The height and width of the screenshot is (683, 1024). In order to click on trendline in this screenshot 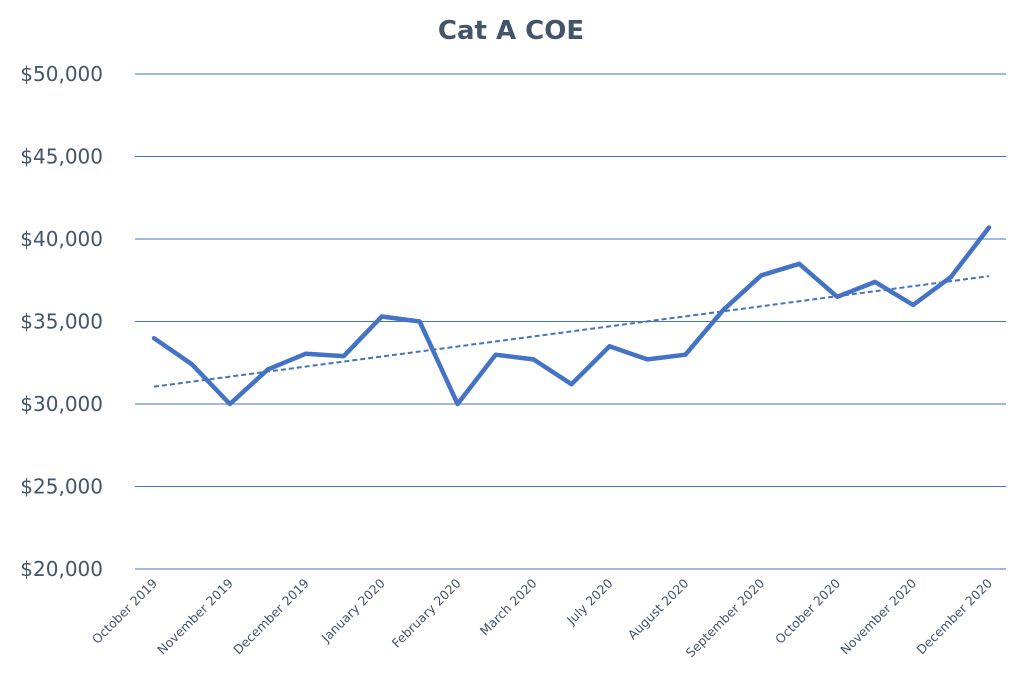, I will do `click(571, 331)`.